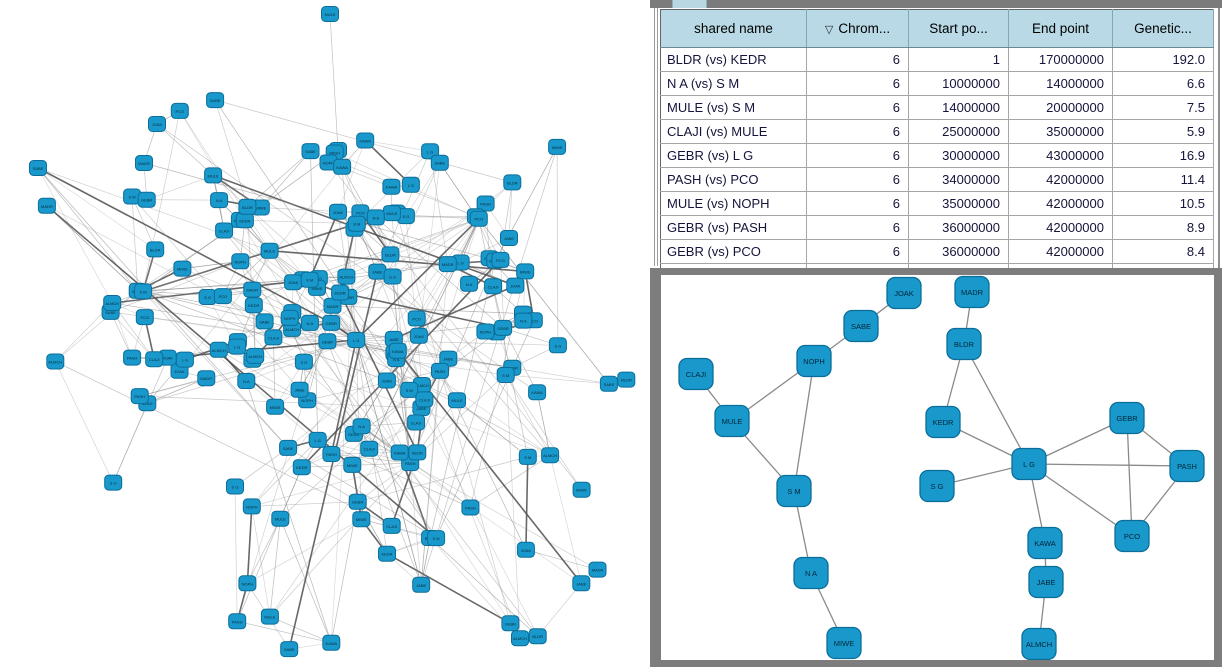  Describe the element at coordinates (240, 261) in the screenshot. I see `network-node: NOPH` at that location.